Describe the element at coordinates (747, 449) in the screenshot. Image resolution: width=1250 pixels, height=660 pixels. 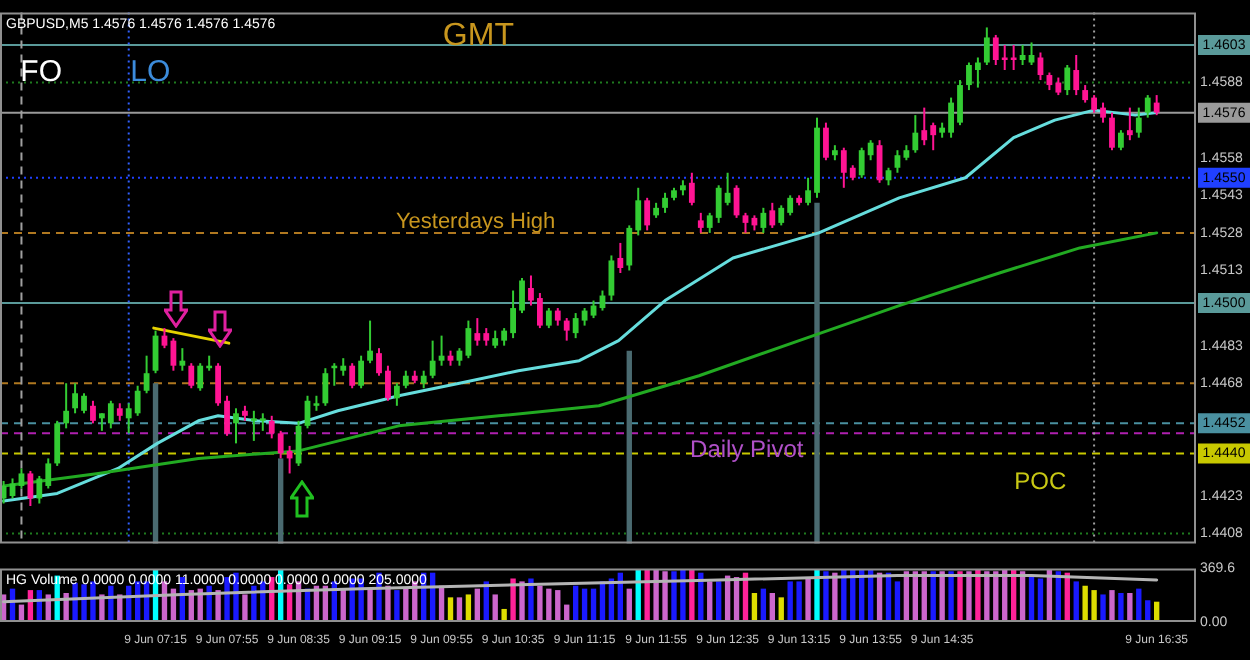
I see `annotation: Daily Pivot` at that location.